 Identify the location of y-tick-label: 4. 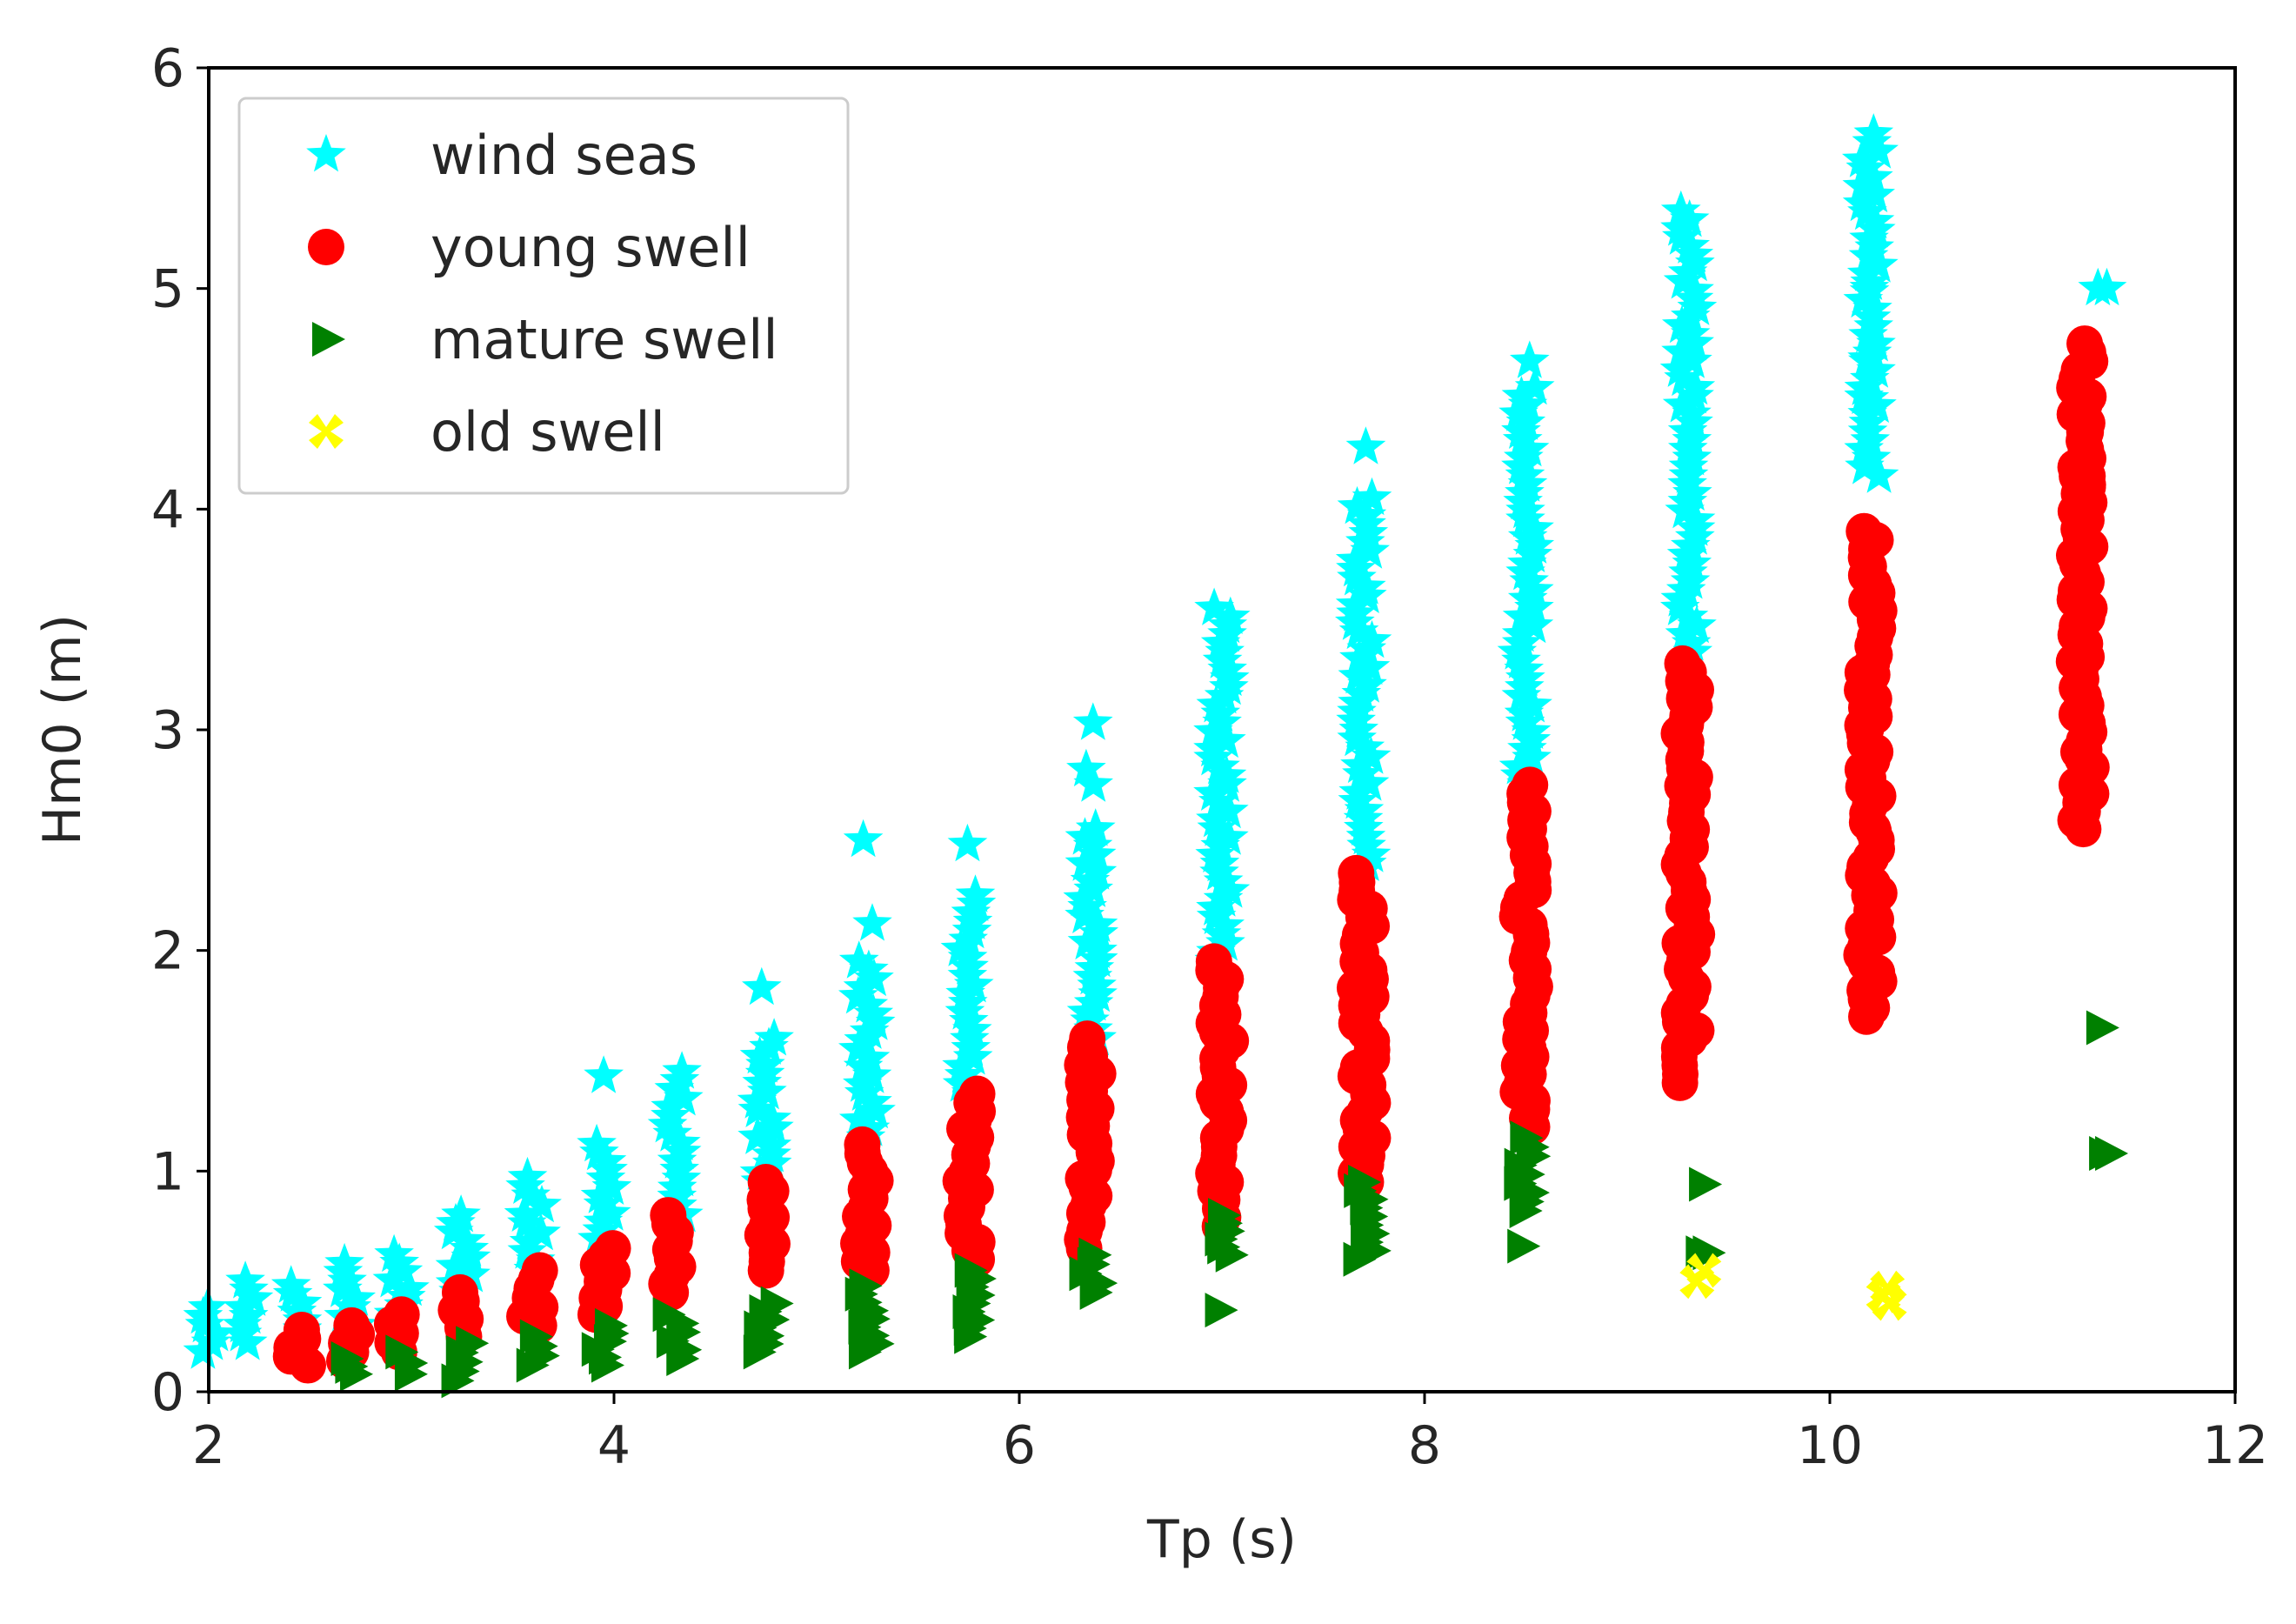
(168, 510).